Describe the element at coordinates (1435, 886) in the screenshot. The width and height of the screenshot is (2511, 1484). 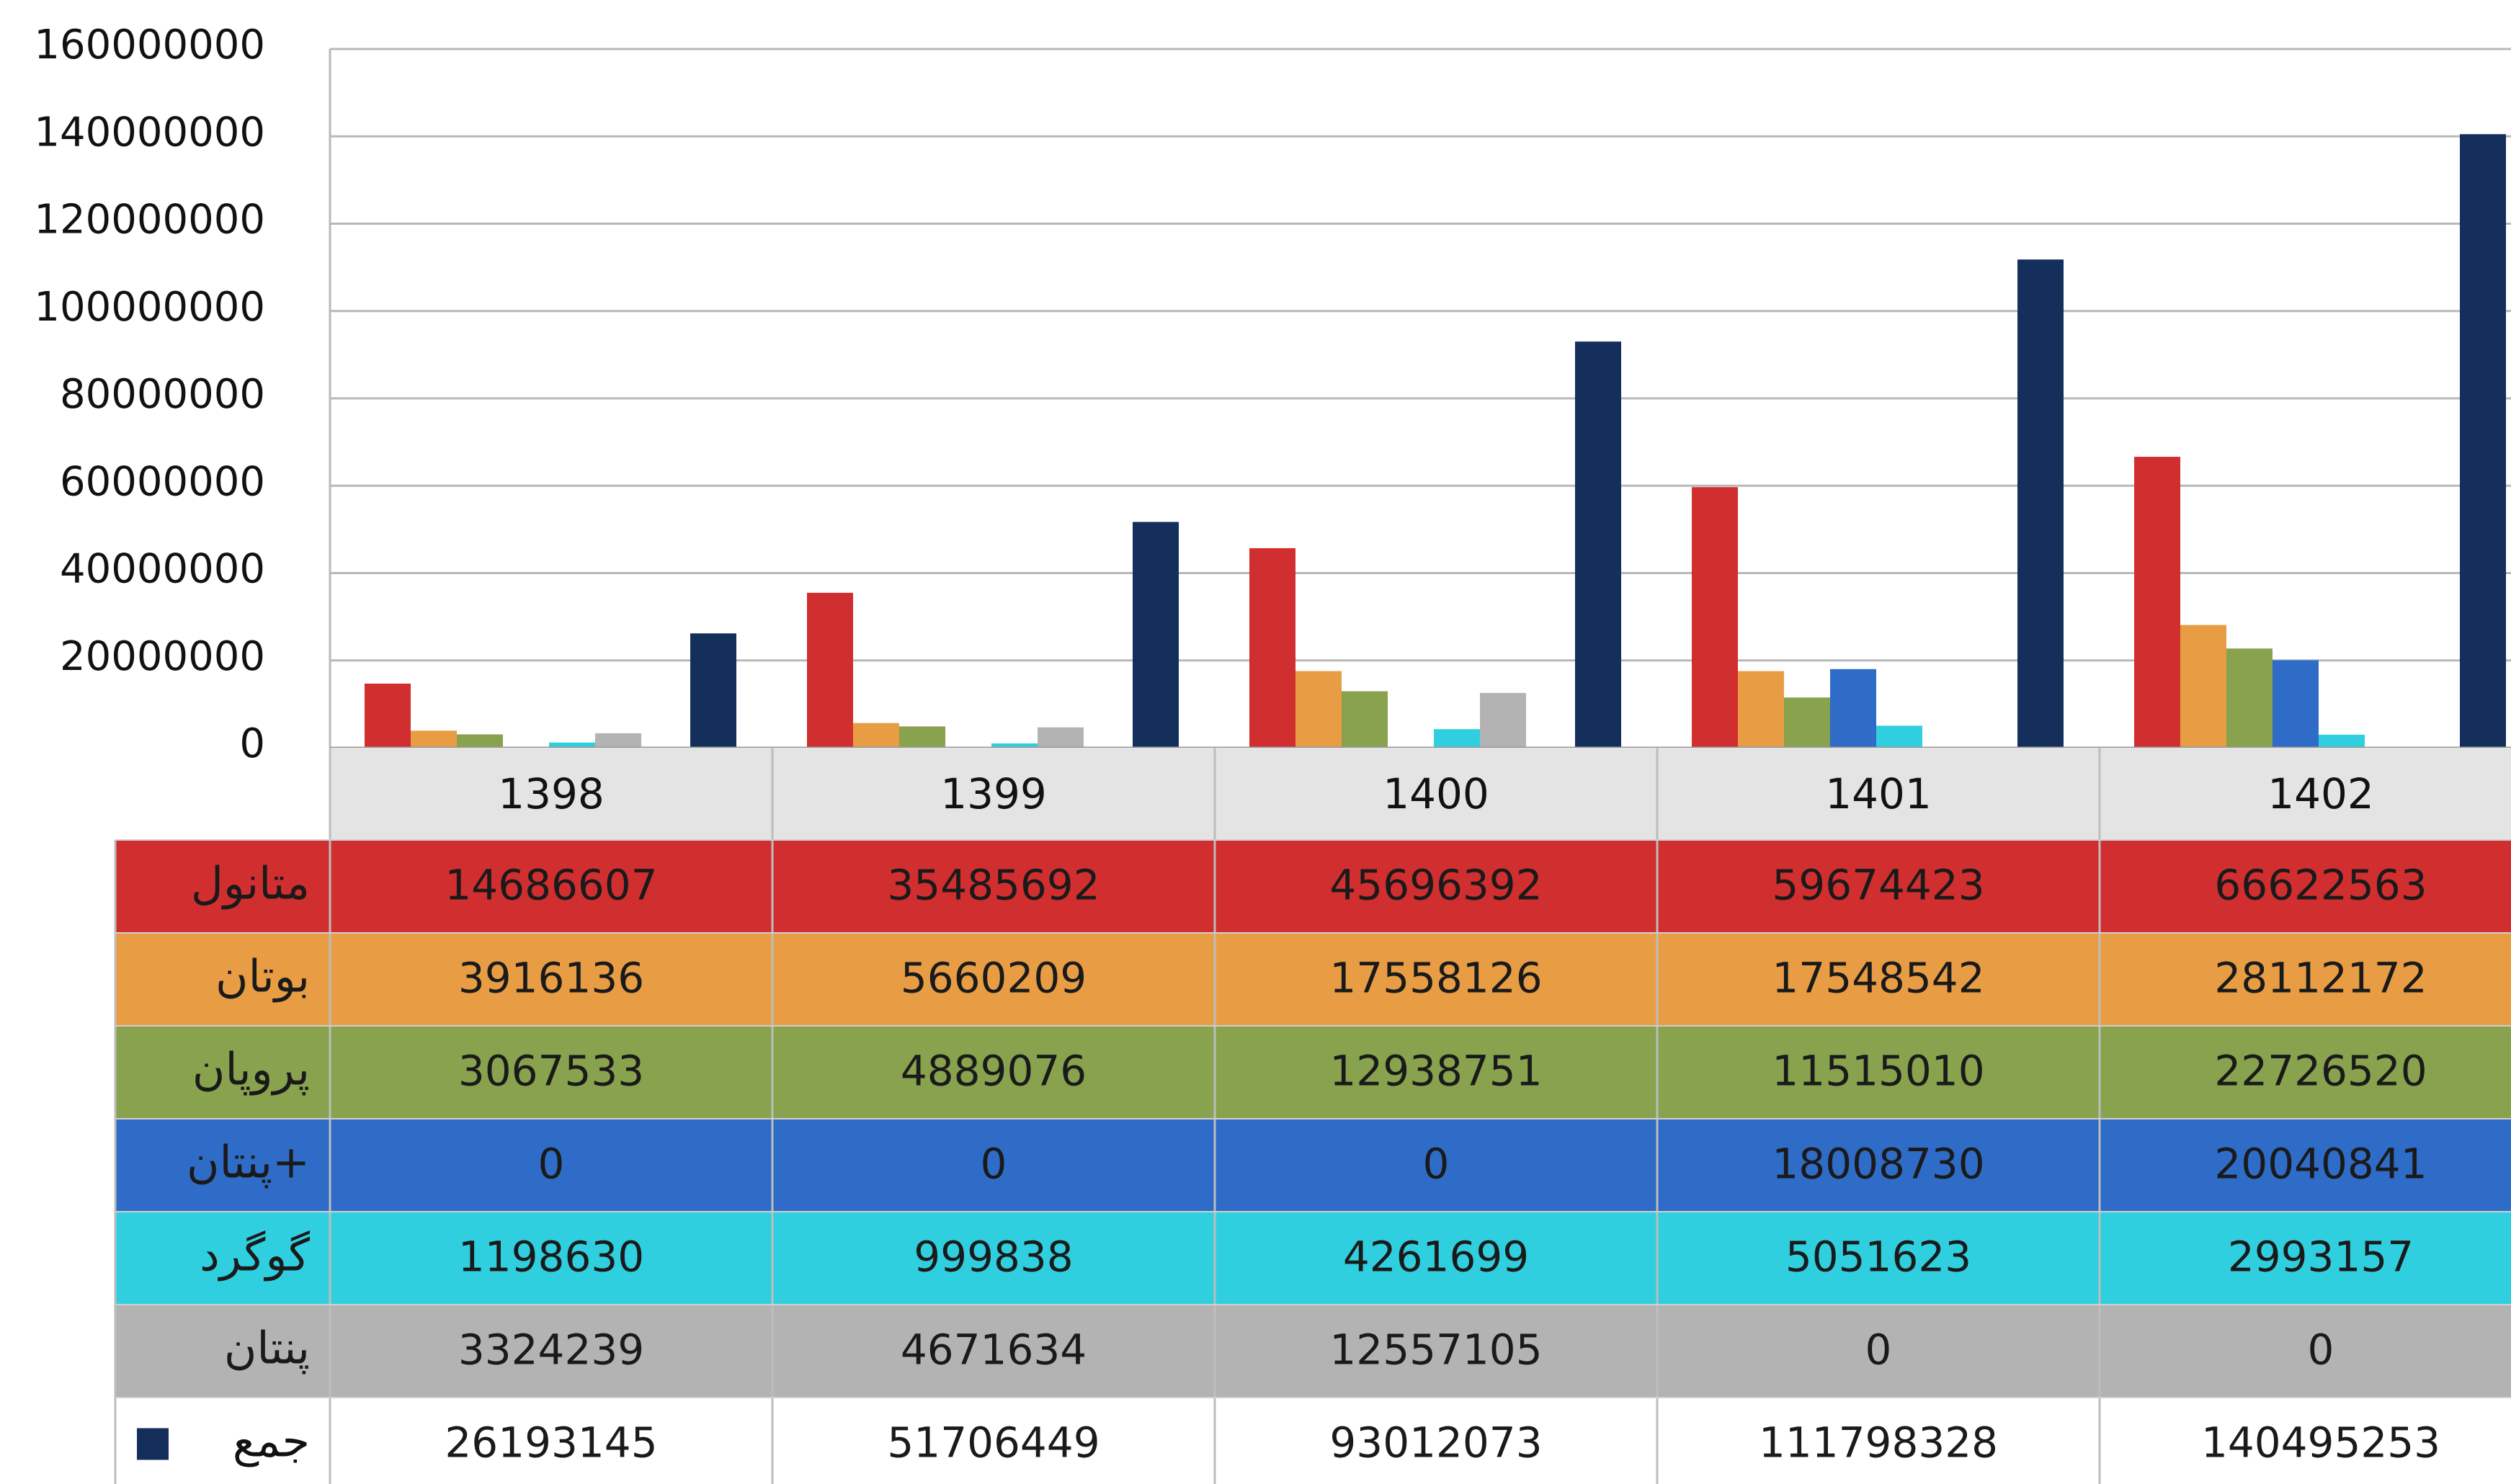
I see `data-label: 45696392` at that location.